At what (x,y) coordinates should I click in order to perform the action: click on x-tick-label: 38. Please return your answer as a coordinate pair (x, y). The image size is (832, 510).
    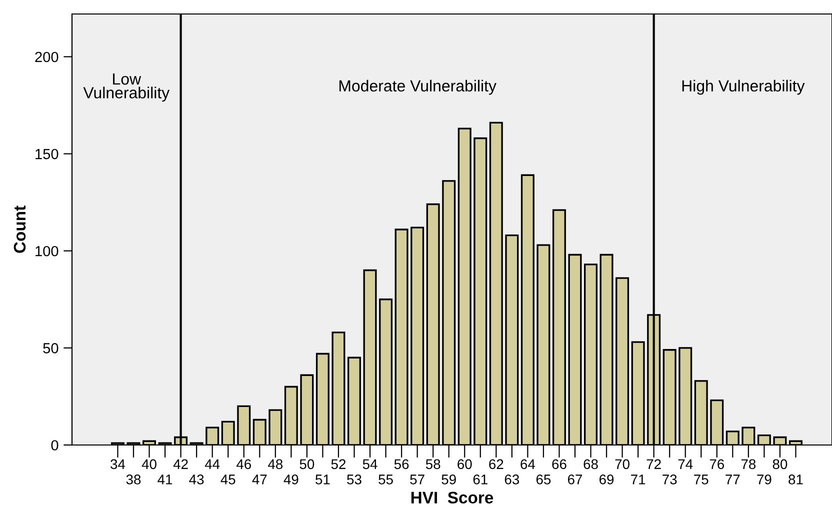
    Looking at the image, I should click on (133, 479).